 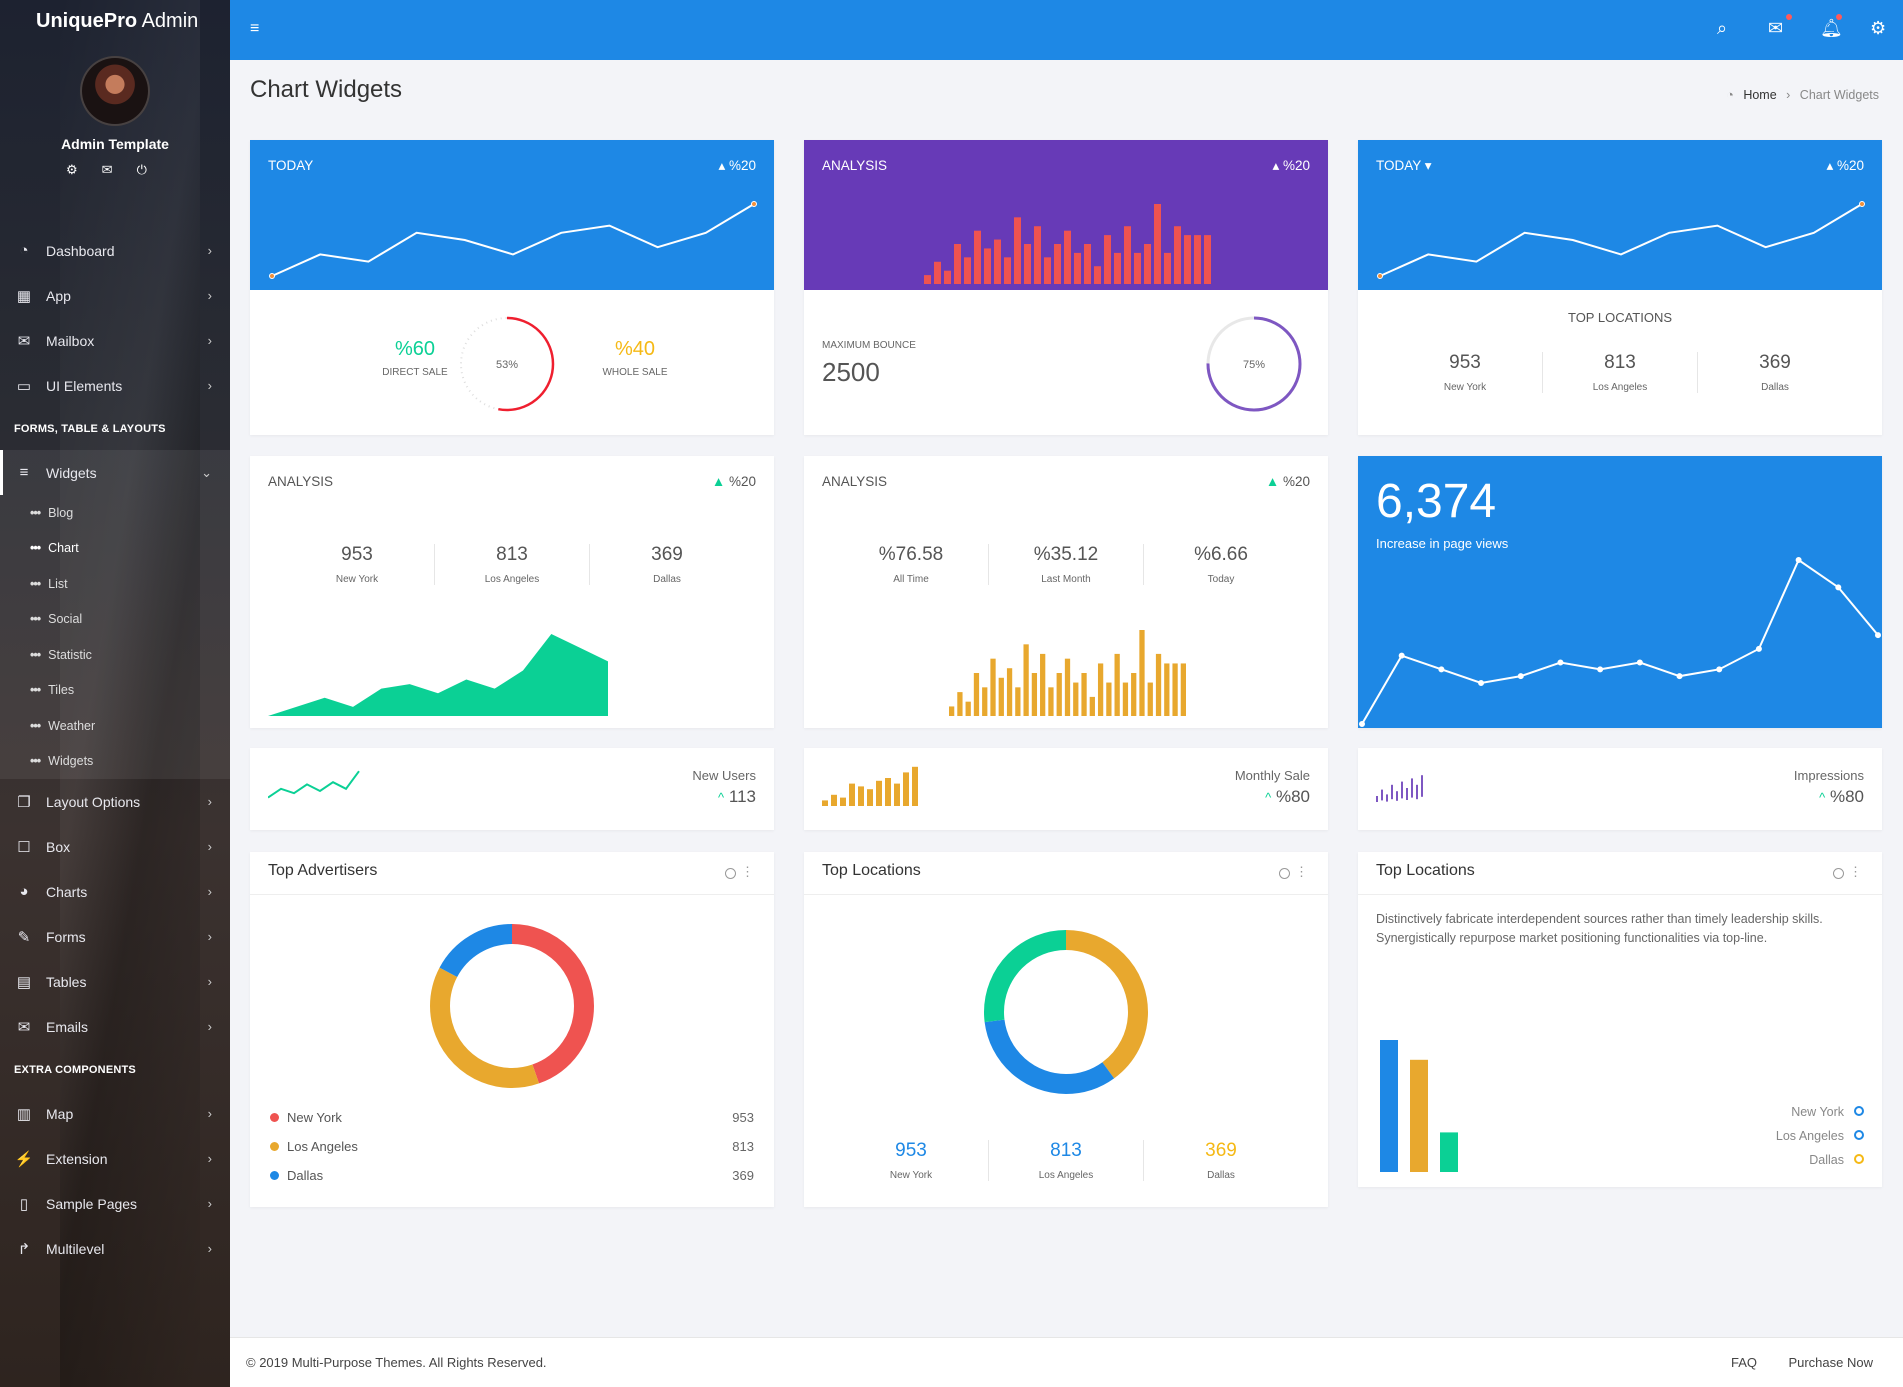 I want to click on stat-all-time: %76.58 All Time, so click(x=911, y=564).